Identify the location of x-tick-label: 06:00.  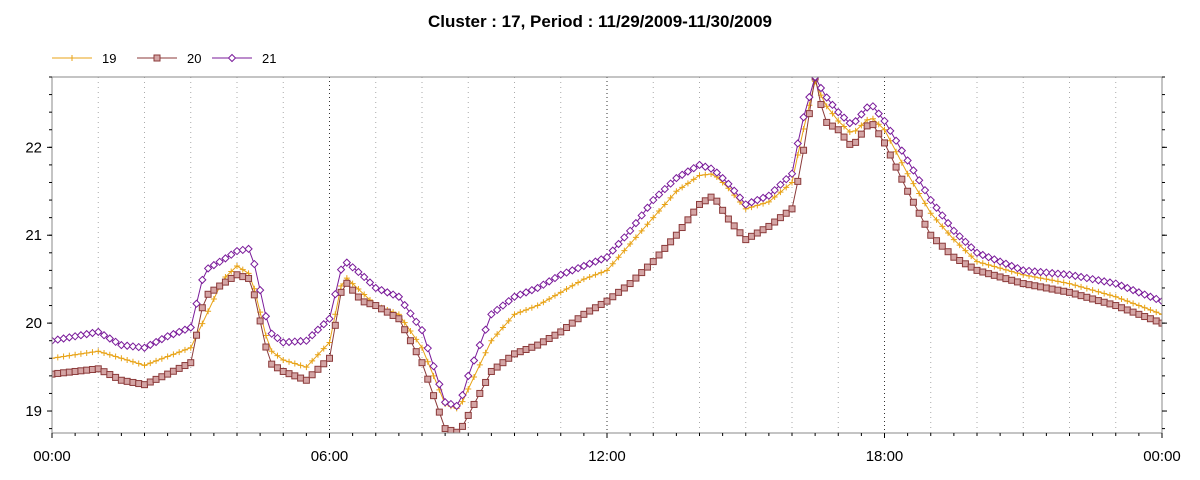
(330, 456).